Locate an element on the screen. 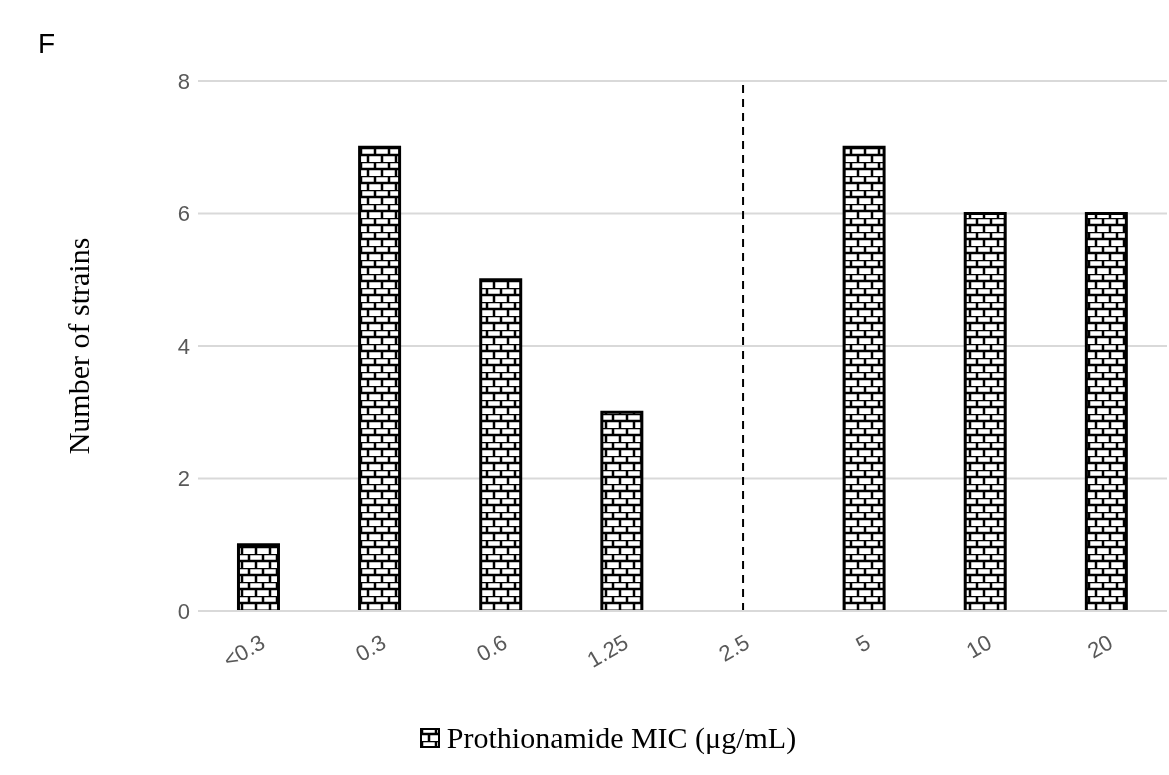  x-tick-label: 0.6 is located at coordinates (492, 648).